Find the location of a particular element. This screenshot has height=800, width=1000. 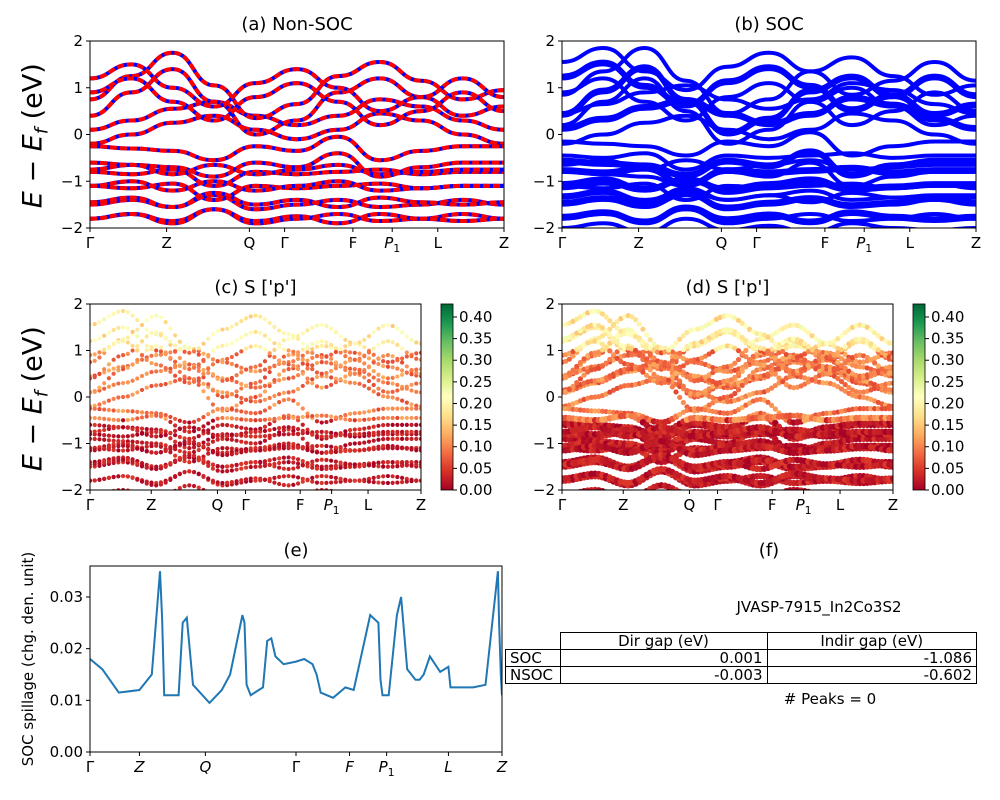

panel-e: 0.000.010.020.03Γ Z Q Γ F P1 L Z is located at coordinates (279, 672).